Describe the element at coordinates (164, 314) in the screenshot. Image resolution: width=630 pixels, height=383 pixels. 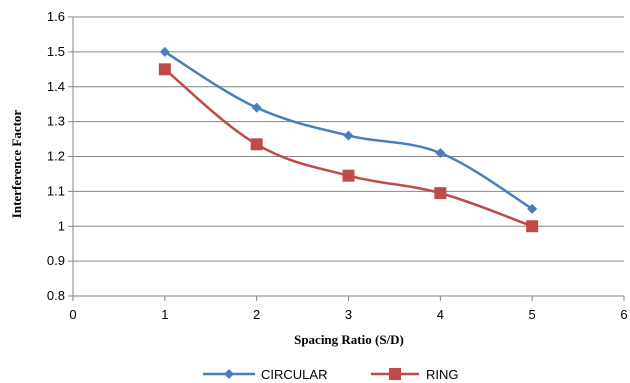
I see `x-tick-label: 1` at that location.